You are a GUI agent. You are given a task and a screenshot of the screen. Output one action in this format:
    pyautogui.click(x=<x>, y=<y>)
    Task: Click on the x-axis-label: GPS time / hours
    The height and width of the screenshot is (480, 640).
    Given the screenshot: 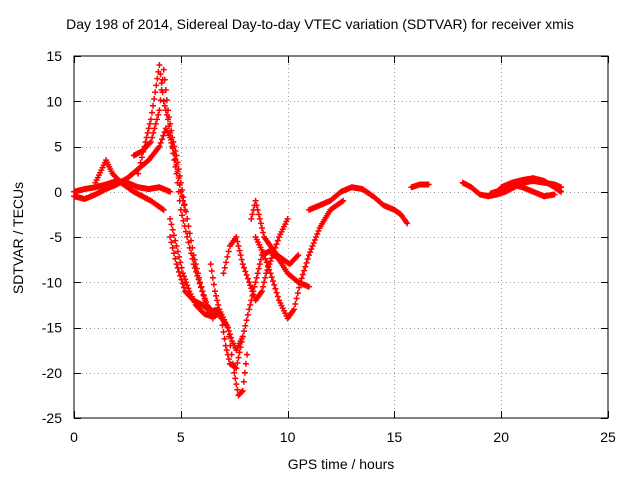 What is the action you would take?
    pyautogui.click(x=341, y=464)
    